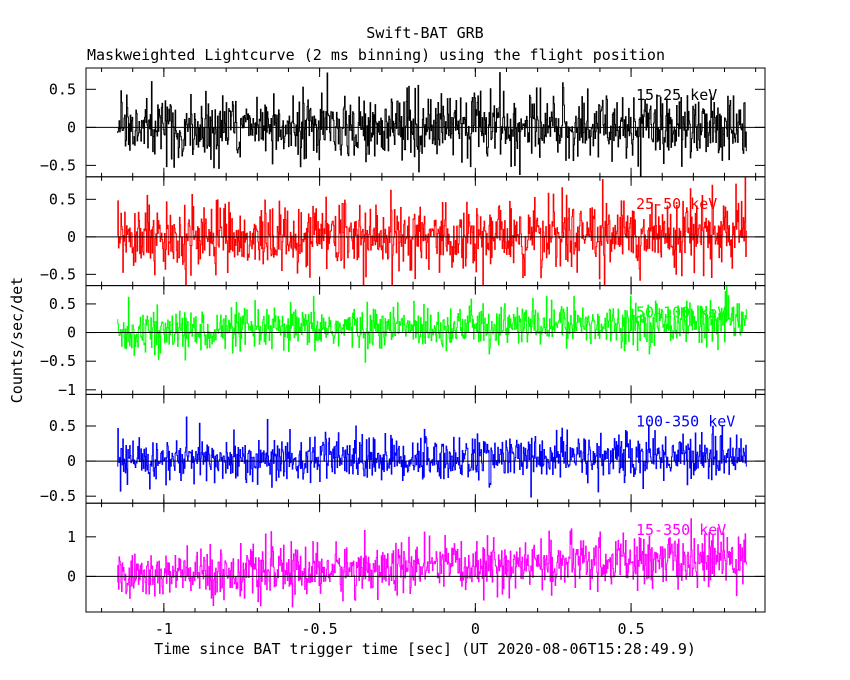 The height and width of the screenshot is (680, 850). What do you see at coordinates (631, 629) in the screenshot?
I see `x-tick-label: 0.5` at bounding box center [631, 629].